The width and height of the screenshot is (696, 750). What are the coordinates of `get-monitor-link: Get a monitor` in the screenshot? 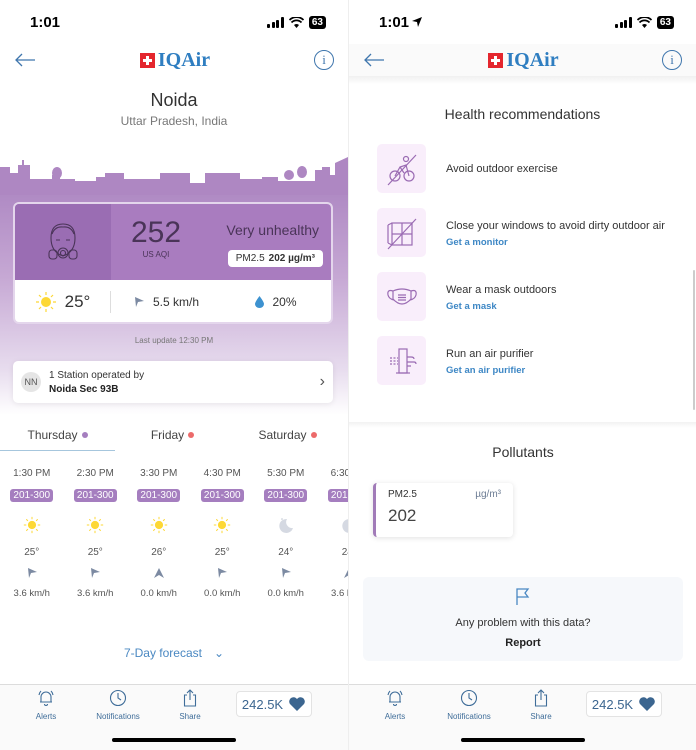 It's located at (477, 242).